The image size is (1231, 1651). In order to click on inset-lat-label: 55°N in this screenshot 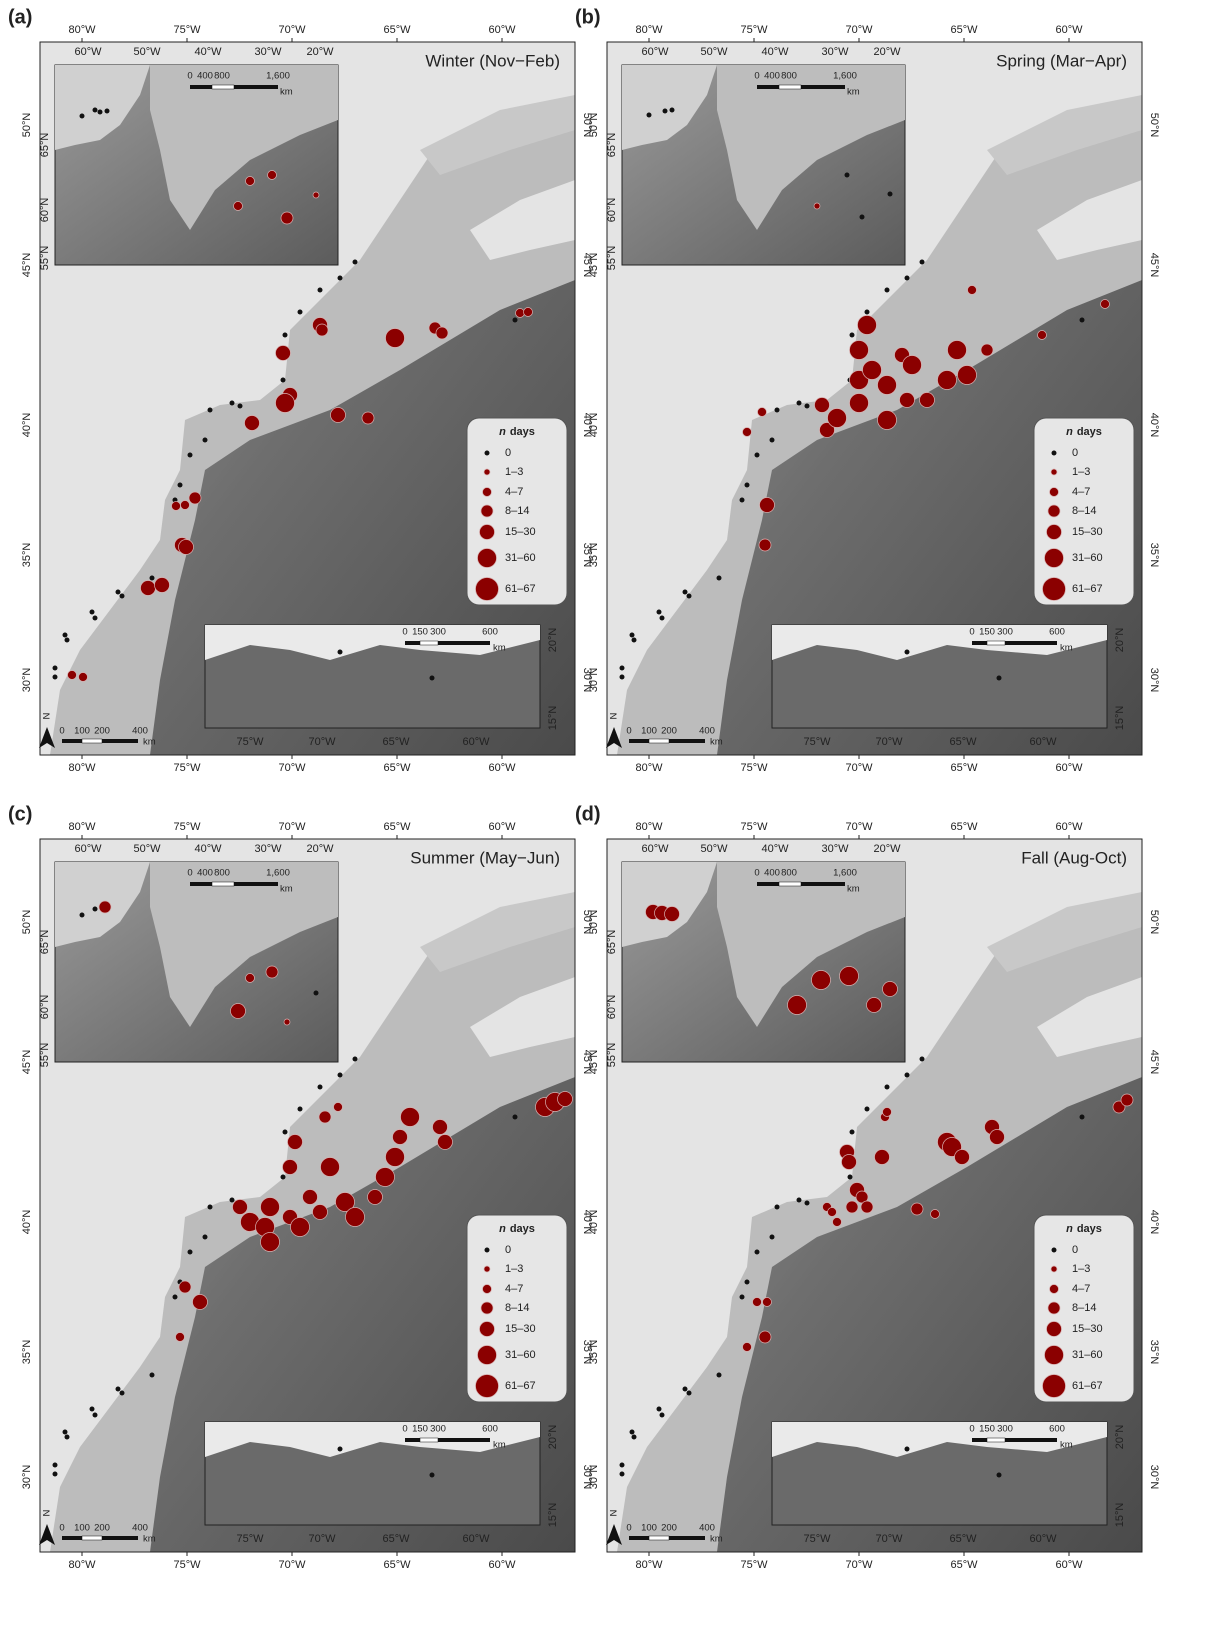, I will do `click(45, 258)`.